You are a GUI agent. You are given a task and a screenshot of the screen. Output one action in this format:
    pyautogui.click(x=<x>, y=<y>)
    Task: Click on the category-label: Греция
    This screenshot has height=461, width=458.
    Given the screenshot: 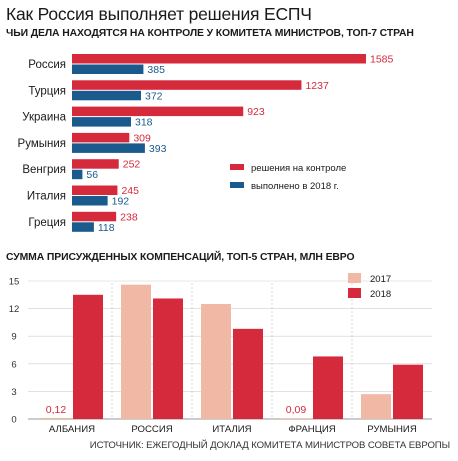 What is the action you would take?
    pyautogui.click(x=47, y=223)
    